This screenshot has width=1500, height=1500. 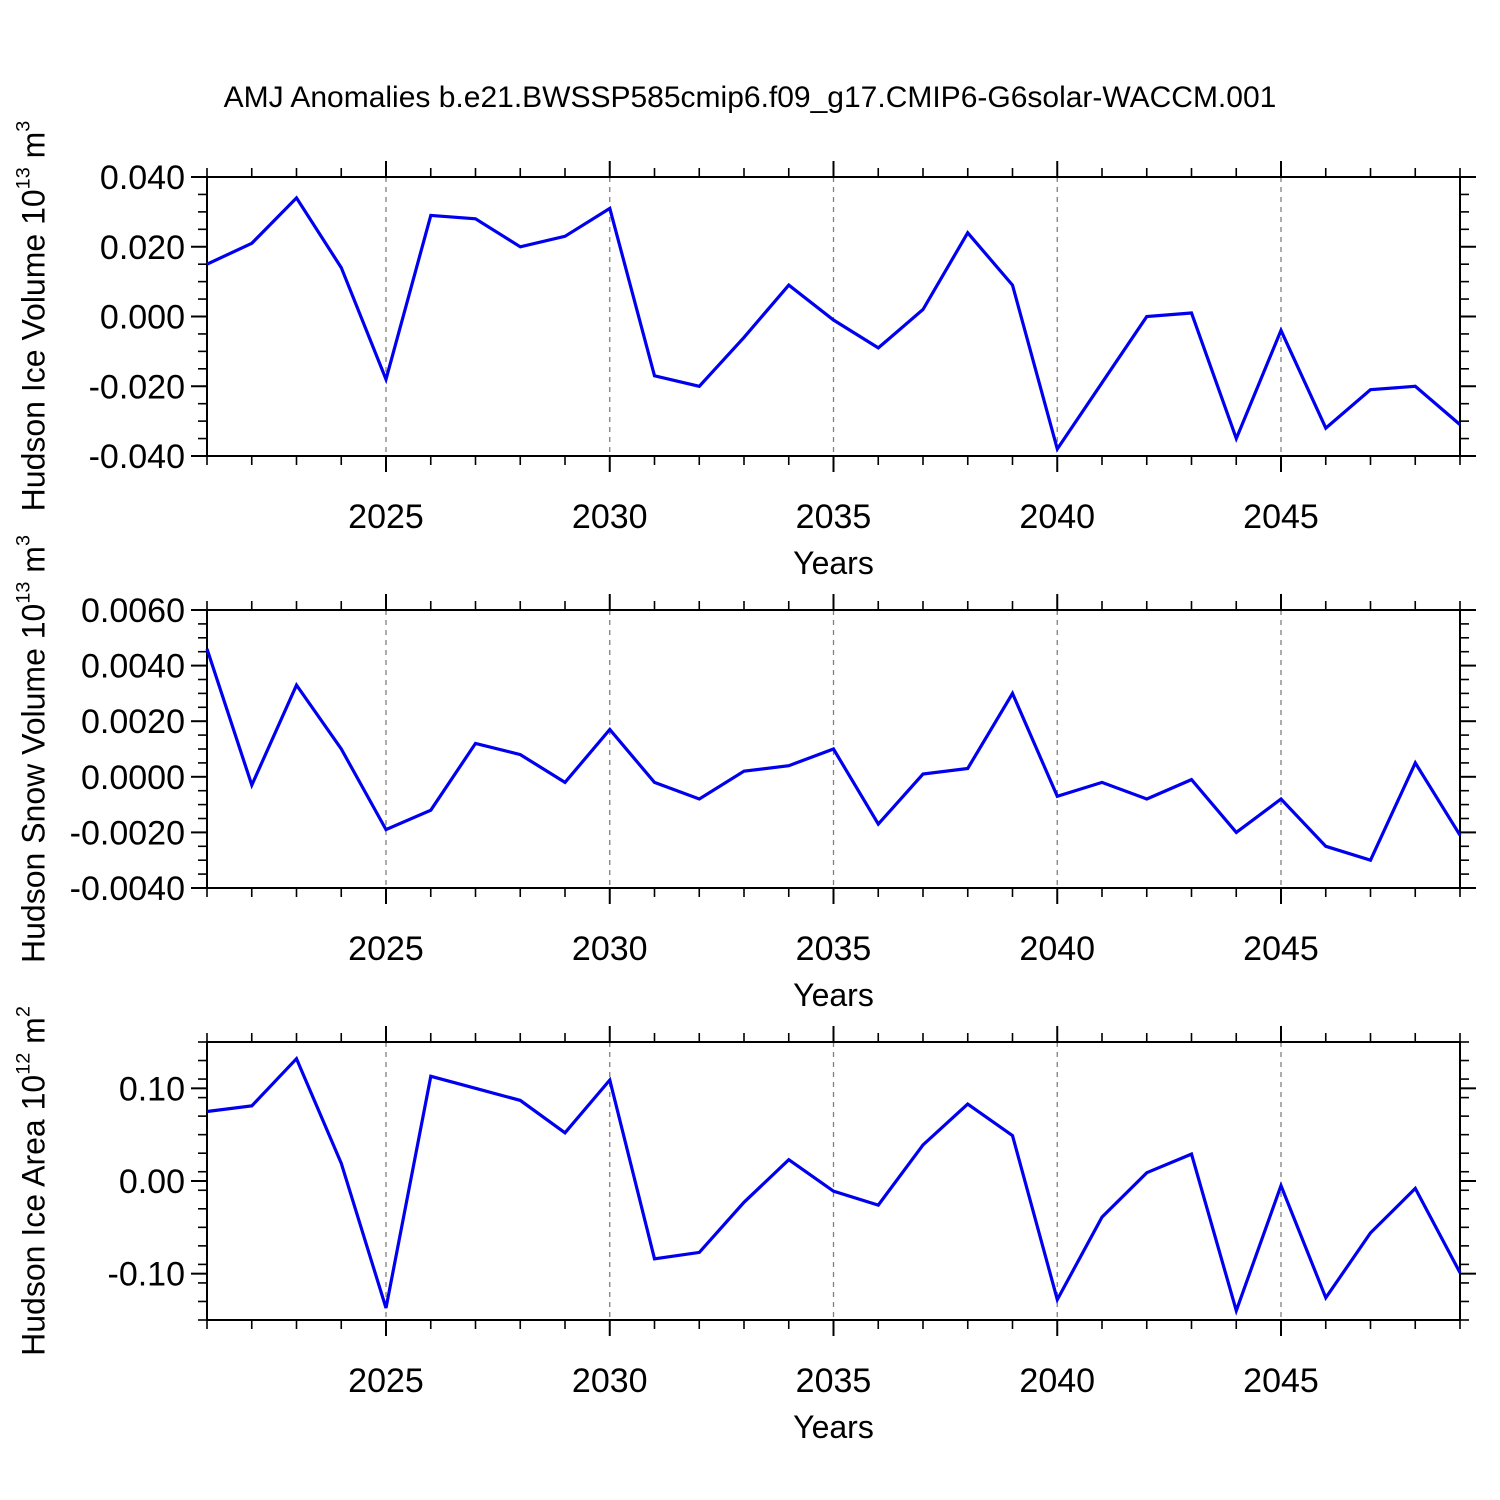 I want to click on ylabel-text: Hudson Ice Volume 10, so click(x=33, y=350).